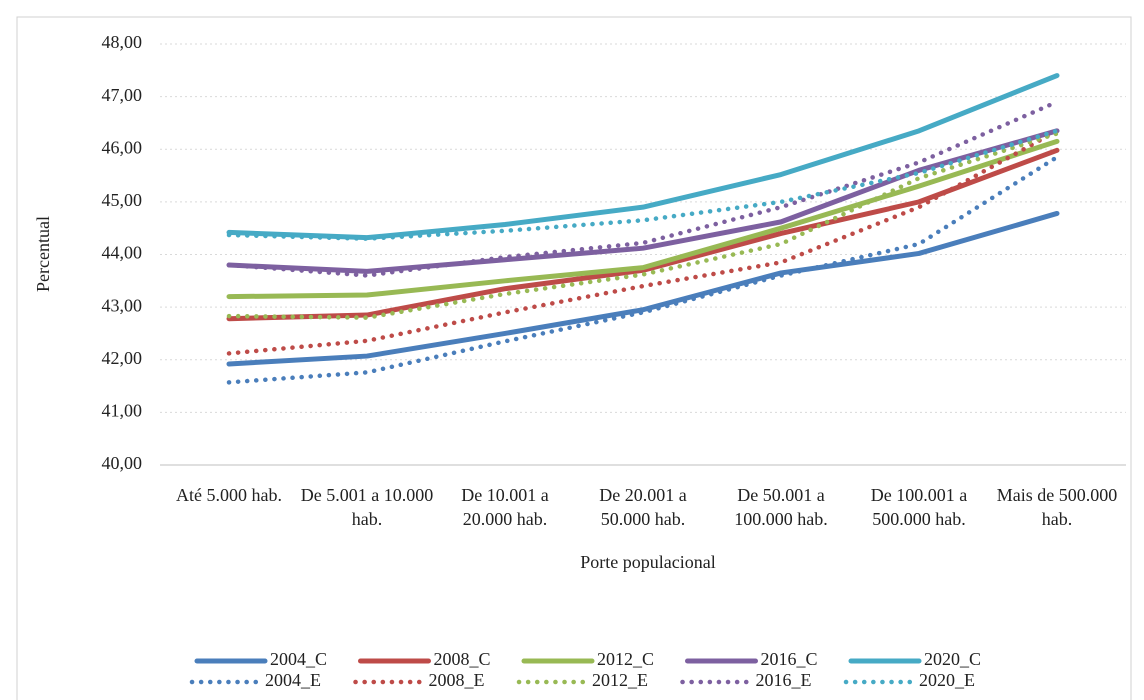  Describe the element at coordinates (122, 358) in the screenshot. I see `y-tick-label: 42,00` at that location.